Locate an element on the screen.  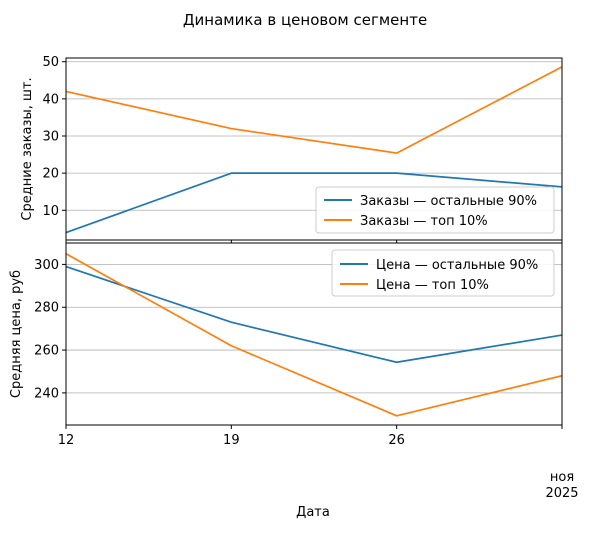
chart-title: Динамика в ценовом сегменте is located at coordinates (305, 20).